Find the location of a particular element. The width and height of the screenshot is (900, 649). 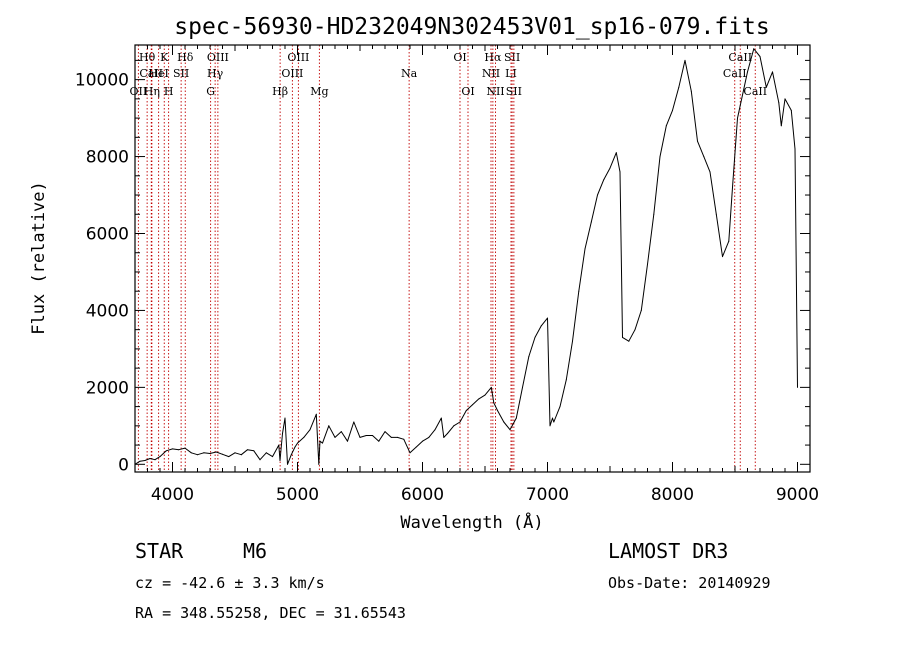

marker-label: K is located at coordinates (164, 57).